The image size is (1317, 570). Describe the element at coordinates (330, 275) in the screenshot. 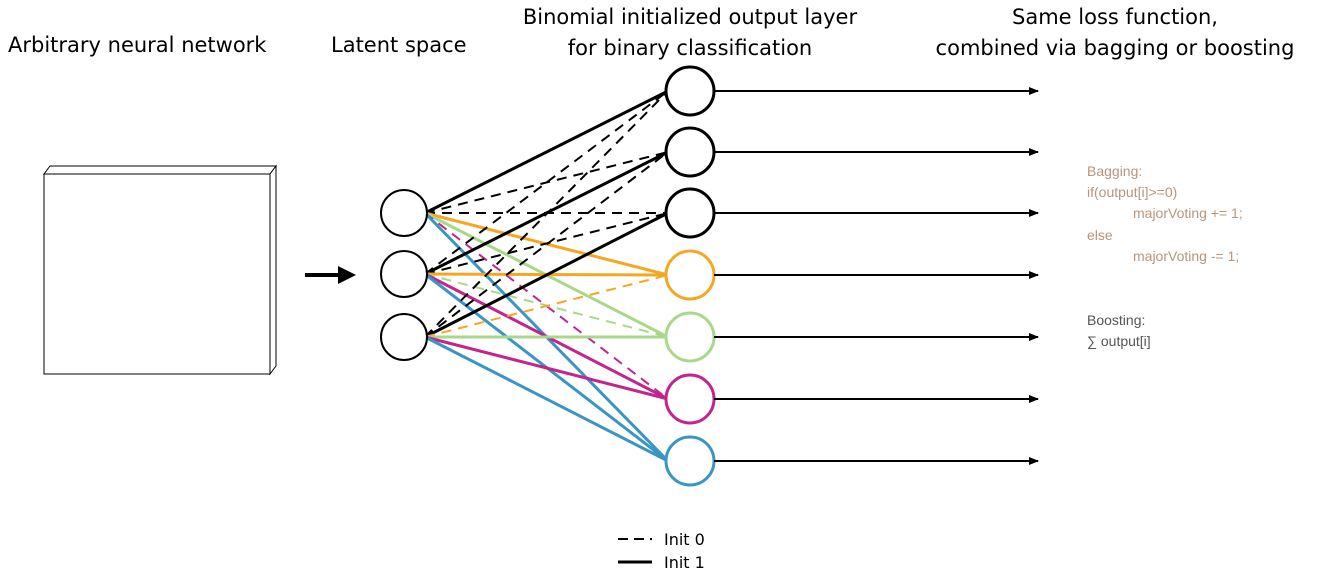

I see `input-arrow` at that location.